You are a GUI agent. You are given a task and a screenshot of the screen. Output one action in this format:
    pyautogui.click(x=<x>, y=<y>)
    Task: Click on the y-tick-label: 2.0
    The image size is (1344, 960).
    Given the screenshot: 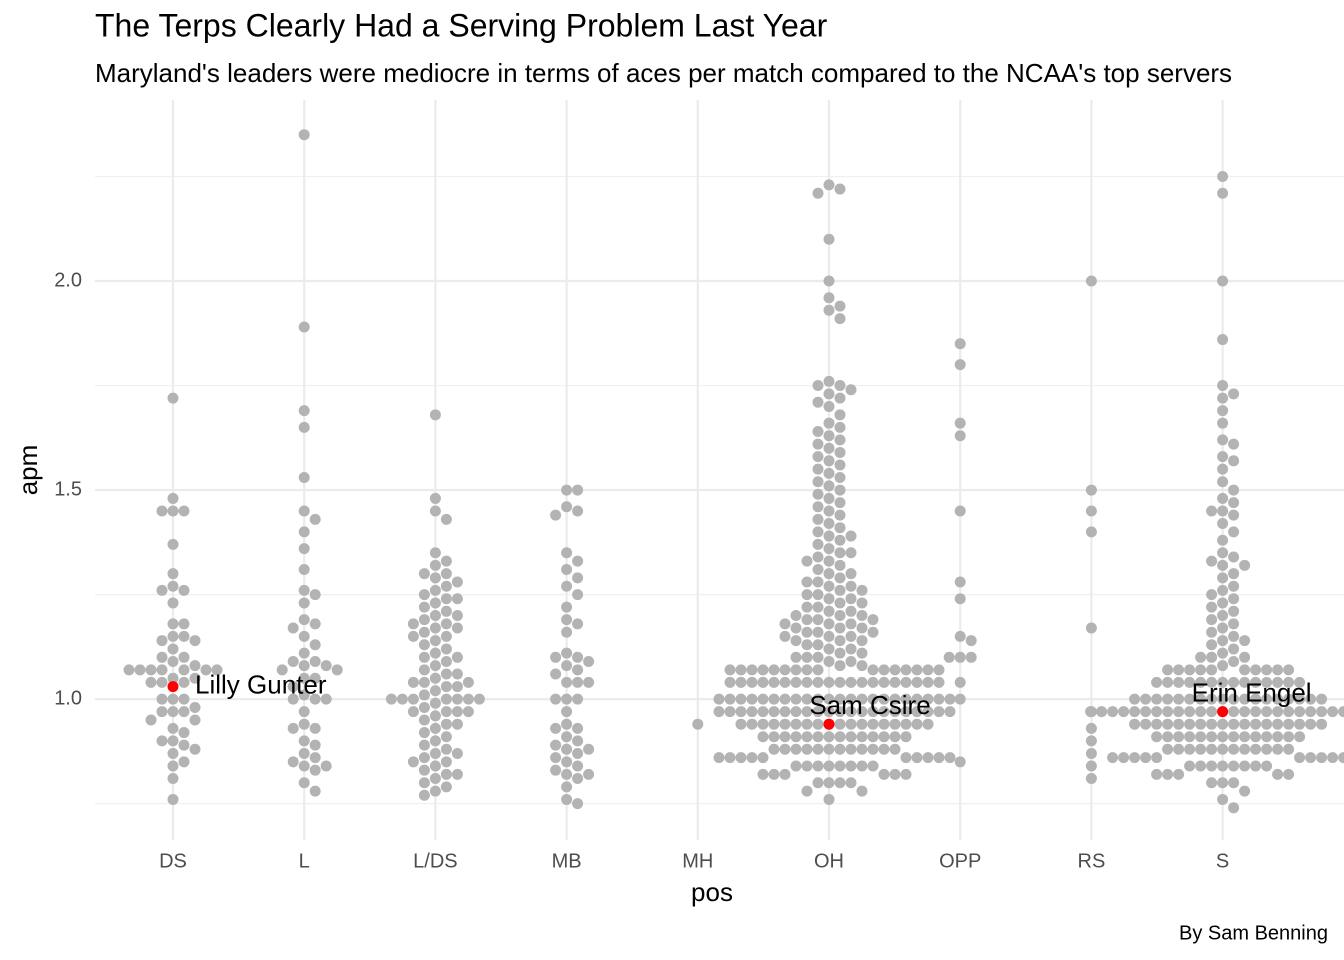 What is the action you would take?
    pyautogui.click(x=68, y=280)
    